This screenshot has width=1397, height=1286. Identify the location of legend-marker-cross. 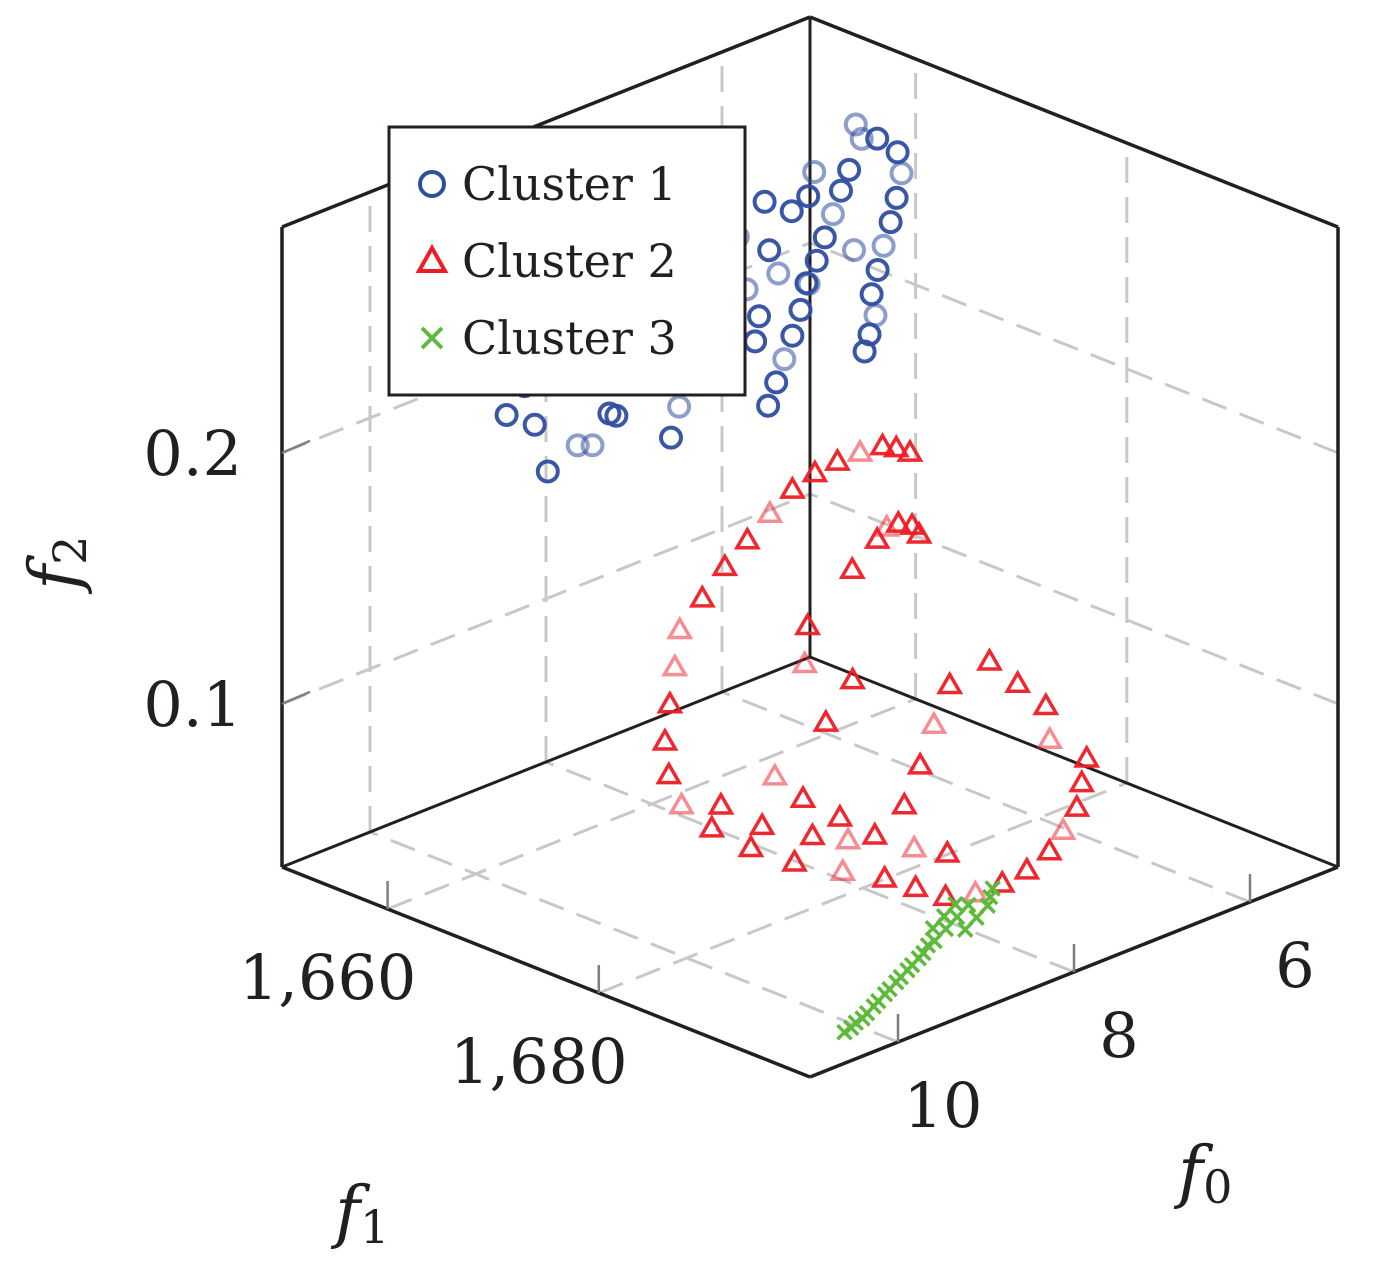
(432, 338).